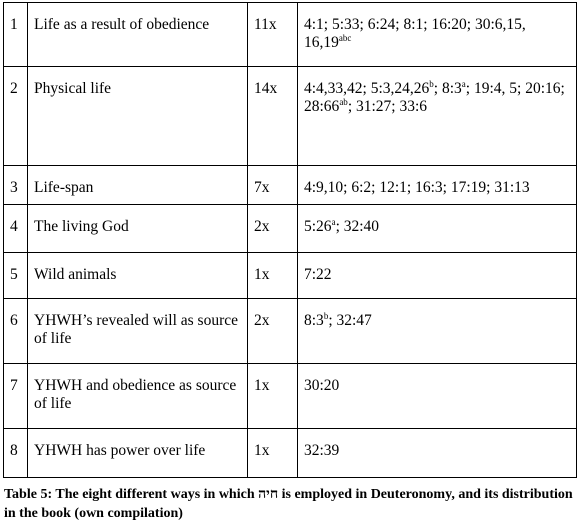 Image resolution: width=580 pixels, height=530 pixels. I want to click on row-number: 3, so click(15, 185).